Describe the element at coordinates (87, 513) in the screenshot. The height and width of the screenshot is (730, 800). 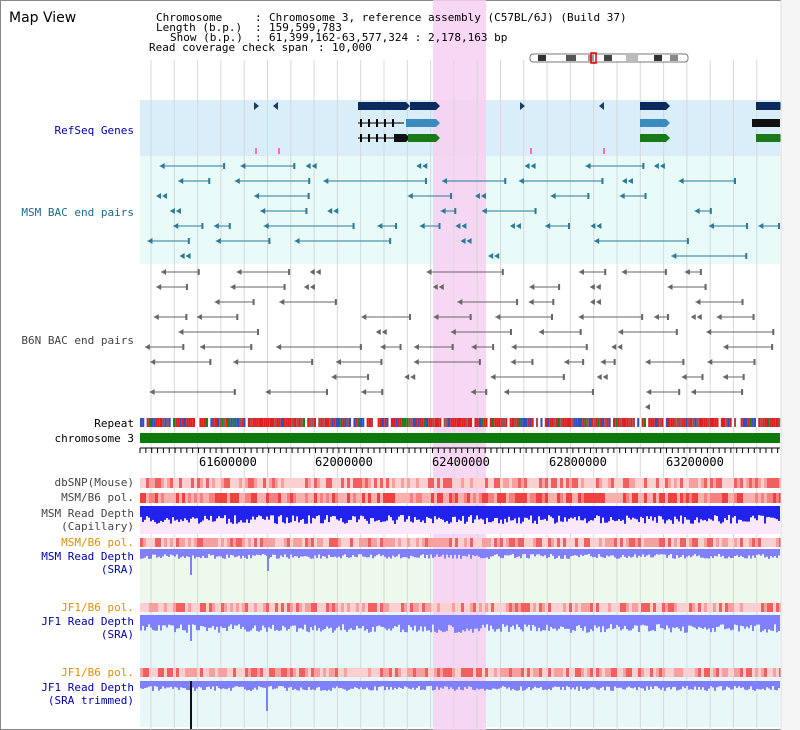
I see `track-label-msm-depth-capillary-1: MSM Read Depth` at that location.